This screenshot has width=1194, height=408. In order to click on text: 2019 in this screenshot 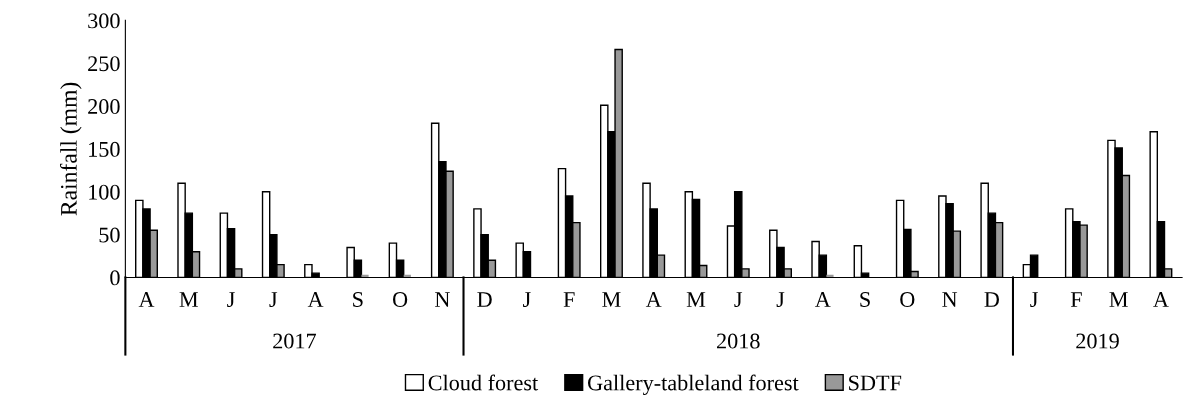, I will do `click(1097, 341)`.